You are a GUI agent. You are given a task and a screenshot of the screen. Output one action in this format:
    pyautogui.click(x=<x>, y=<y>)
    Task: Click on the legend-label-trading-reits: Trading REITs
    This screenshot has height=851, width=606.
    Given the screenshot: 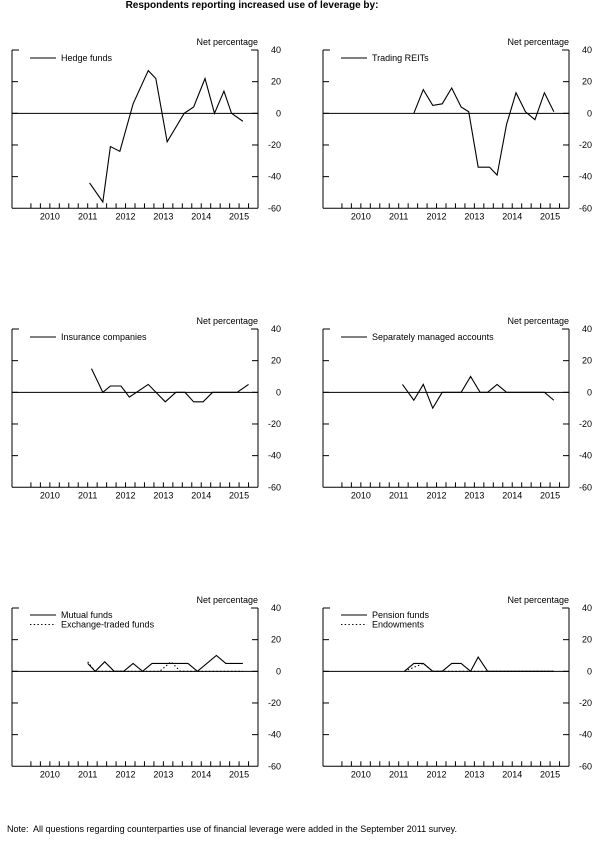 What is the action you would take?
    pyautogui.click(x=400, y=58)
    